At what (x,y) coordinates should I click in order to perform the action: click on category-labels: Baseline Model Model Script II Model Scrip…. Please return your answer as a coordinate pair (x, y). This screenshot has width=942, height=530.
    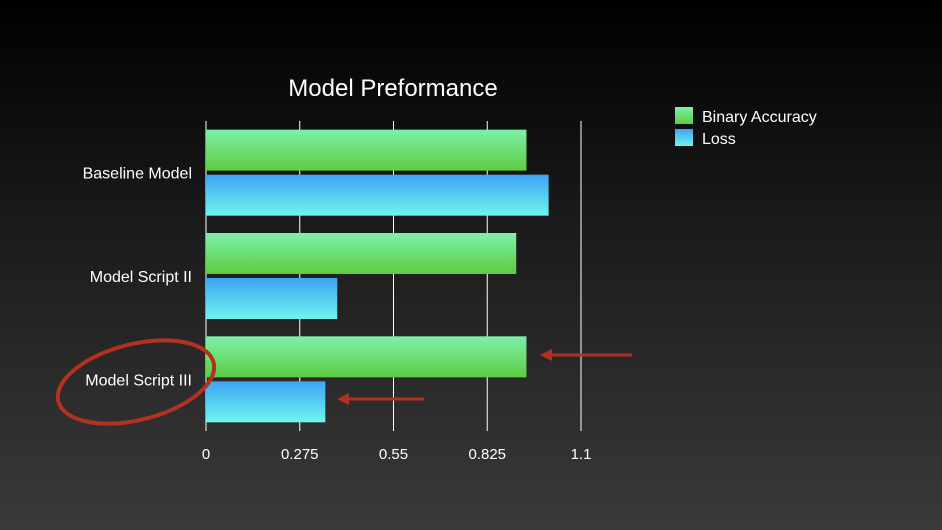
    Looking at the image, I should click on (137, 278).